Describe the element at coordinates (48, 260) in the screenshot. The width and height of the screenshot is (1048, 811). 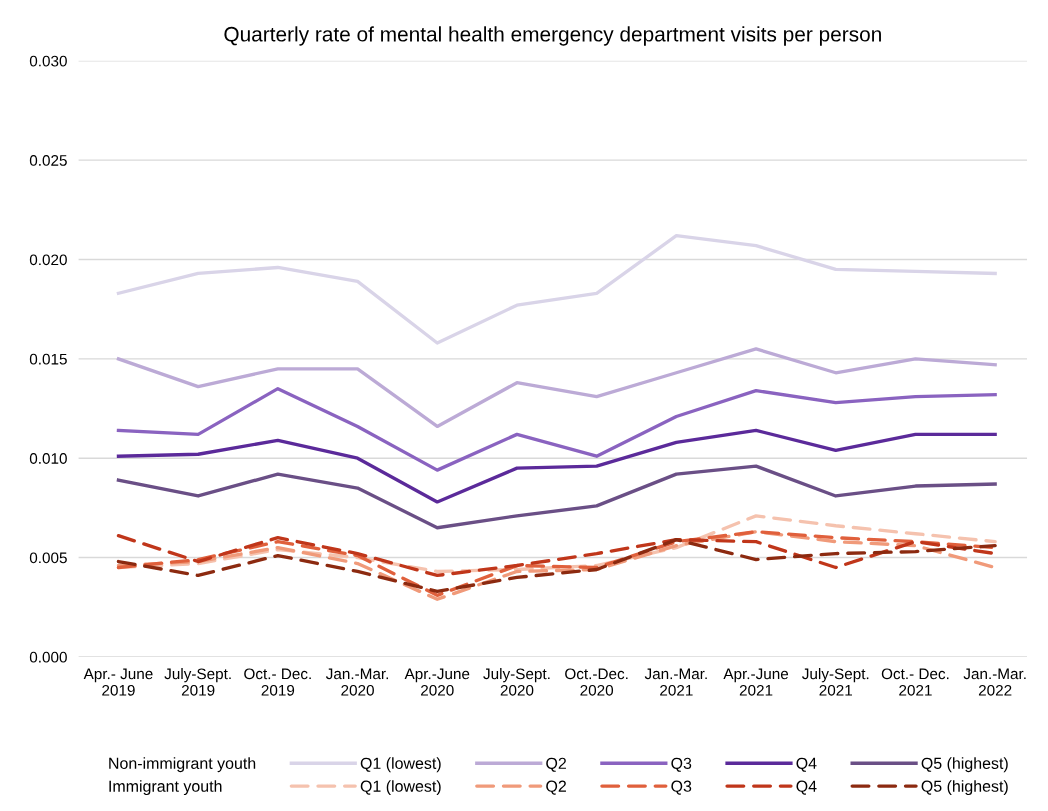
I see `y-tick-label: 0.020` at that location.